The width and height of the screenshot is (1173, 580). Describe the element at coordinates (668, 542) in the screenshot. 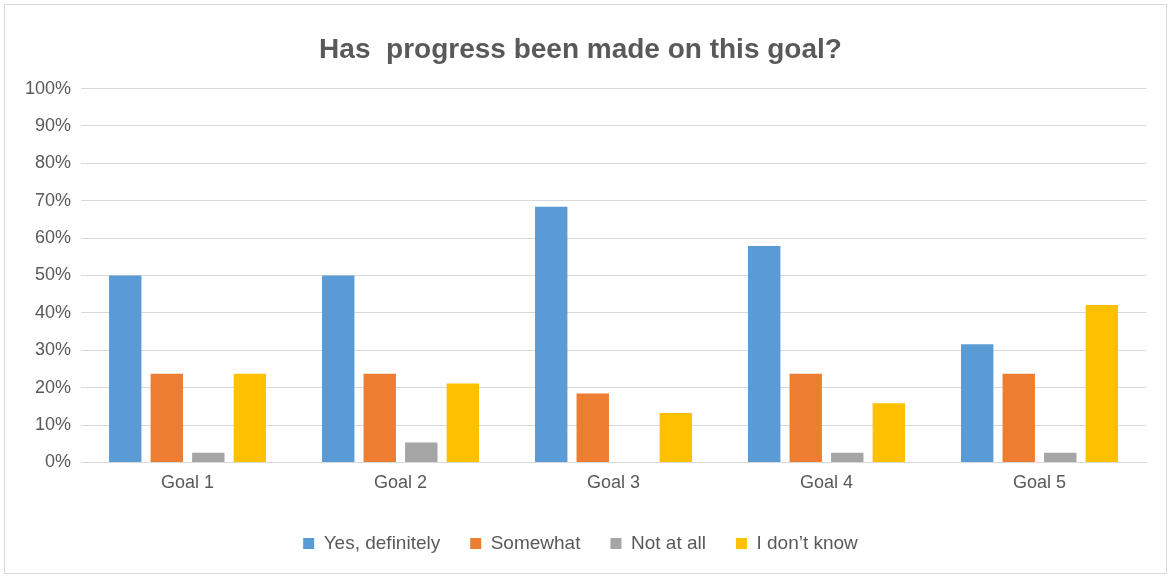

I see `legend-label: Not at all` at that location.